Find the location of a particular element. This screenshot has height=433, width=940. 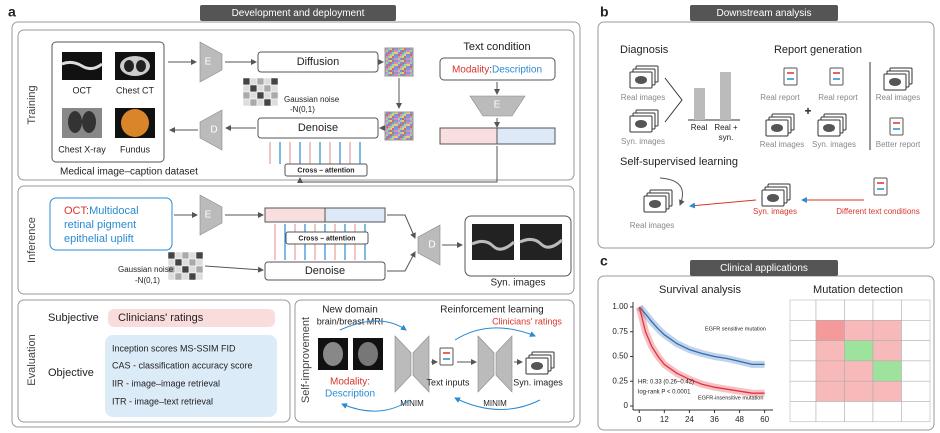

xray-lung is located at coordinates (89, 122).